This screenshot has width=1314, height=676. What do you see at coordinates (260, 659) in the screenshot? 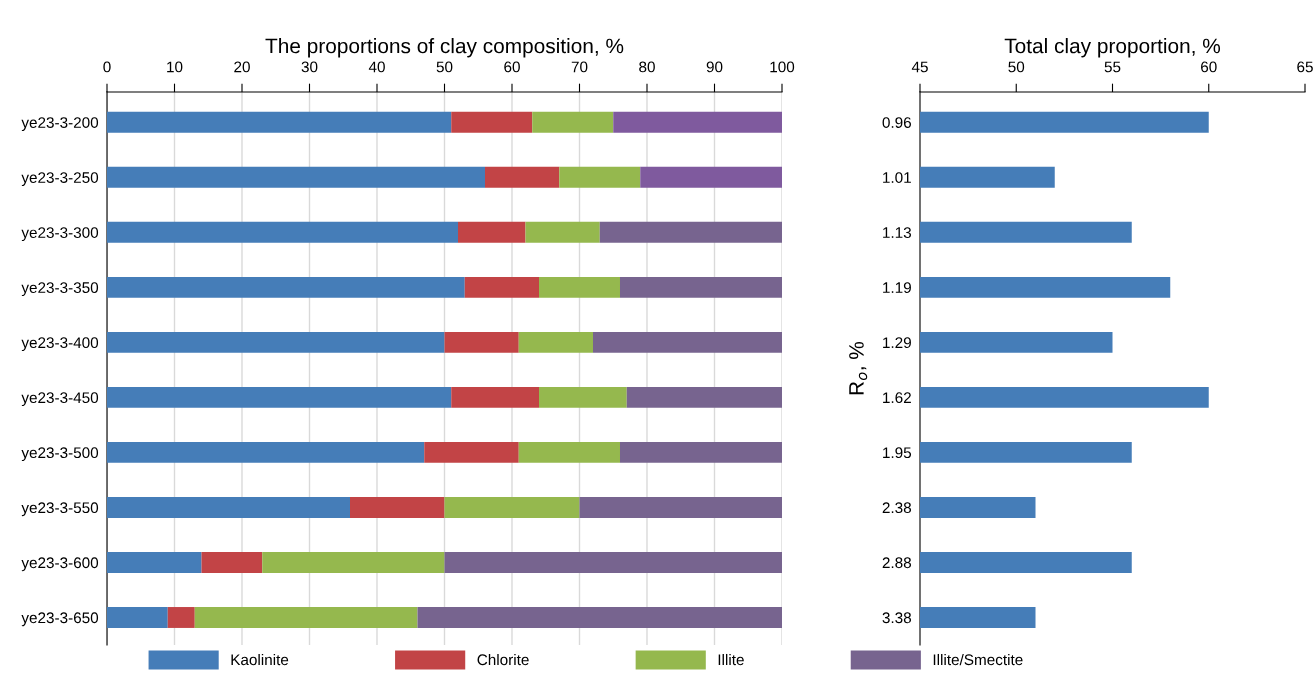
I see `legend-label: Kaolinite` at bounding box center [260, 659].